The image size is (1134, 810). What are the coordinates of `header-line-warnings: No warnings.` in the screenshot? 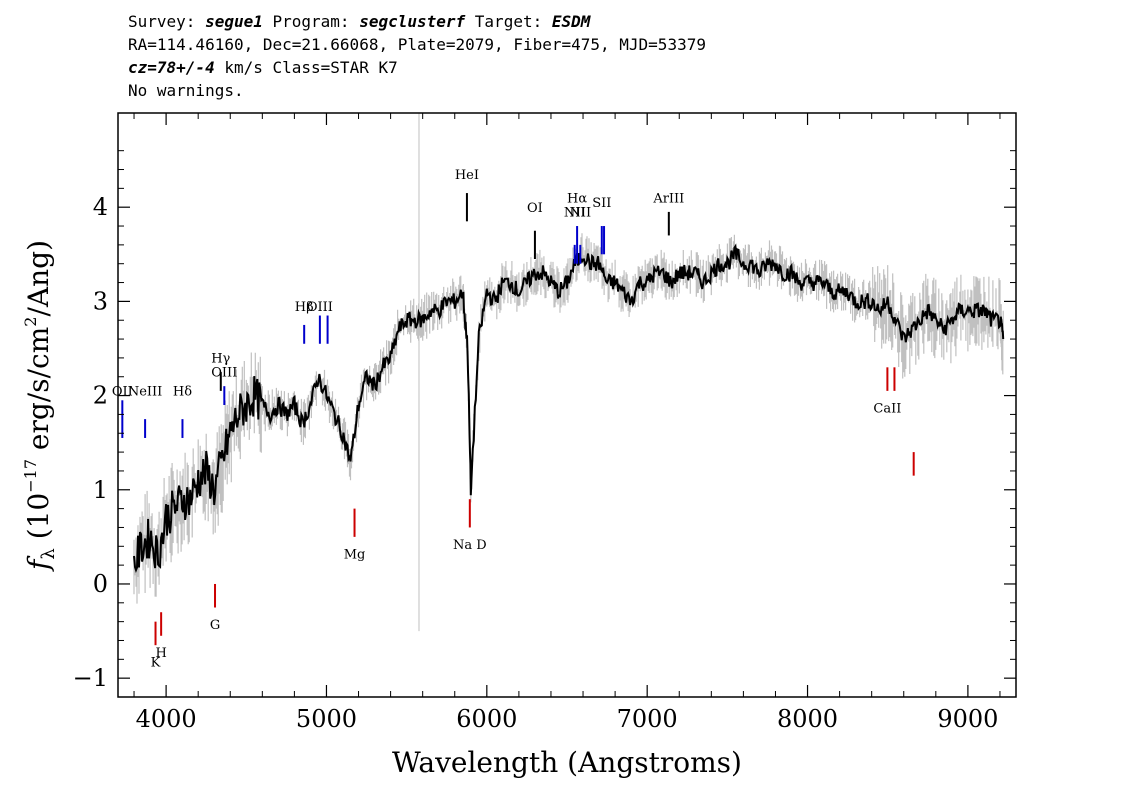 It's located at (186, 90).